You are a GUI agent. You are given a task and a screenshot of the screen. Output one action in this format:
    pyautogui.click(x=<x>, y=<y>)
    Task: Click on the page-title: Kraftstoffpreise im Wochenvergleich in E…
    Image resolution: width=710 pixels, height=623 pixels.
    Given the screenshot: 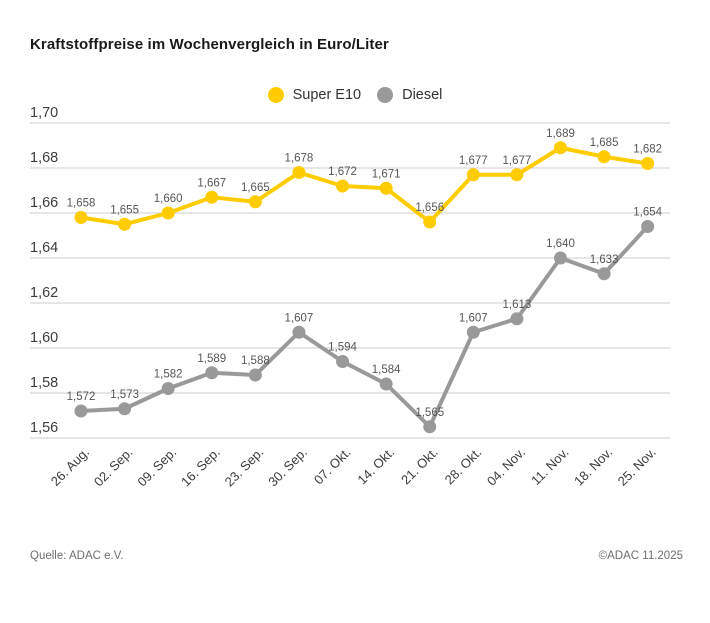 What is the action you would take?
    pyautogui.click(x=209, y=44)
    